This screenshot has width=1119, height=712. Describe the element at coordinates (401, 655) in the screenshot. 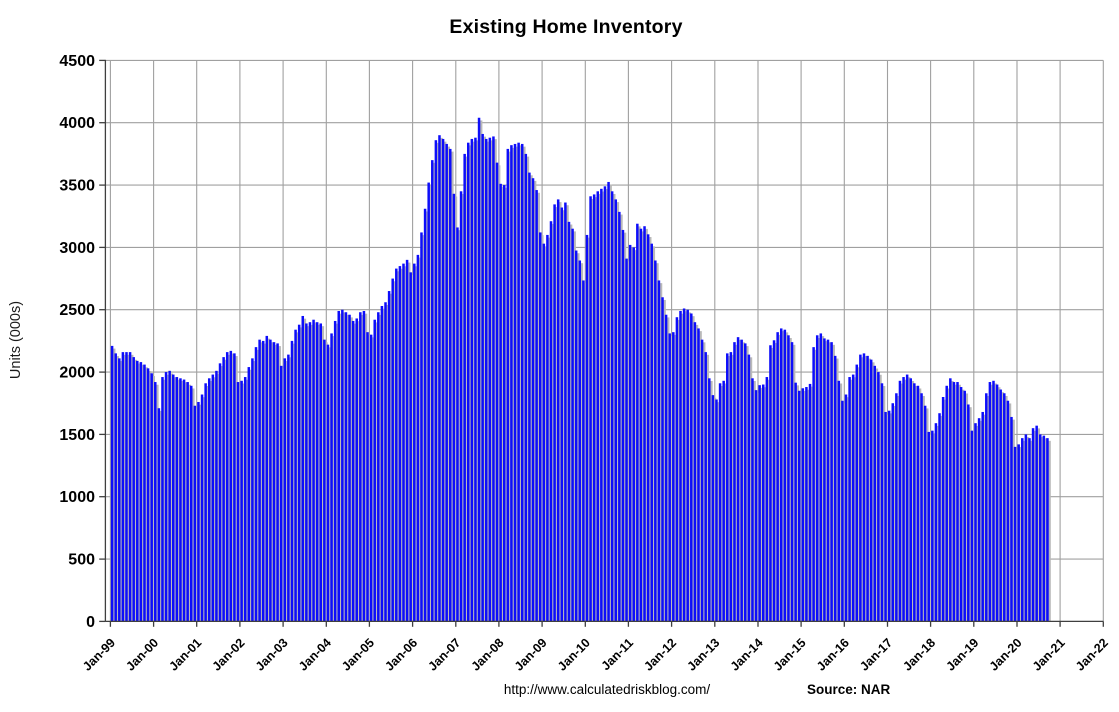

I see `x-tick-label: Jan-06` at that location.